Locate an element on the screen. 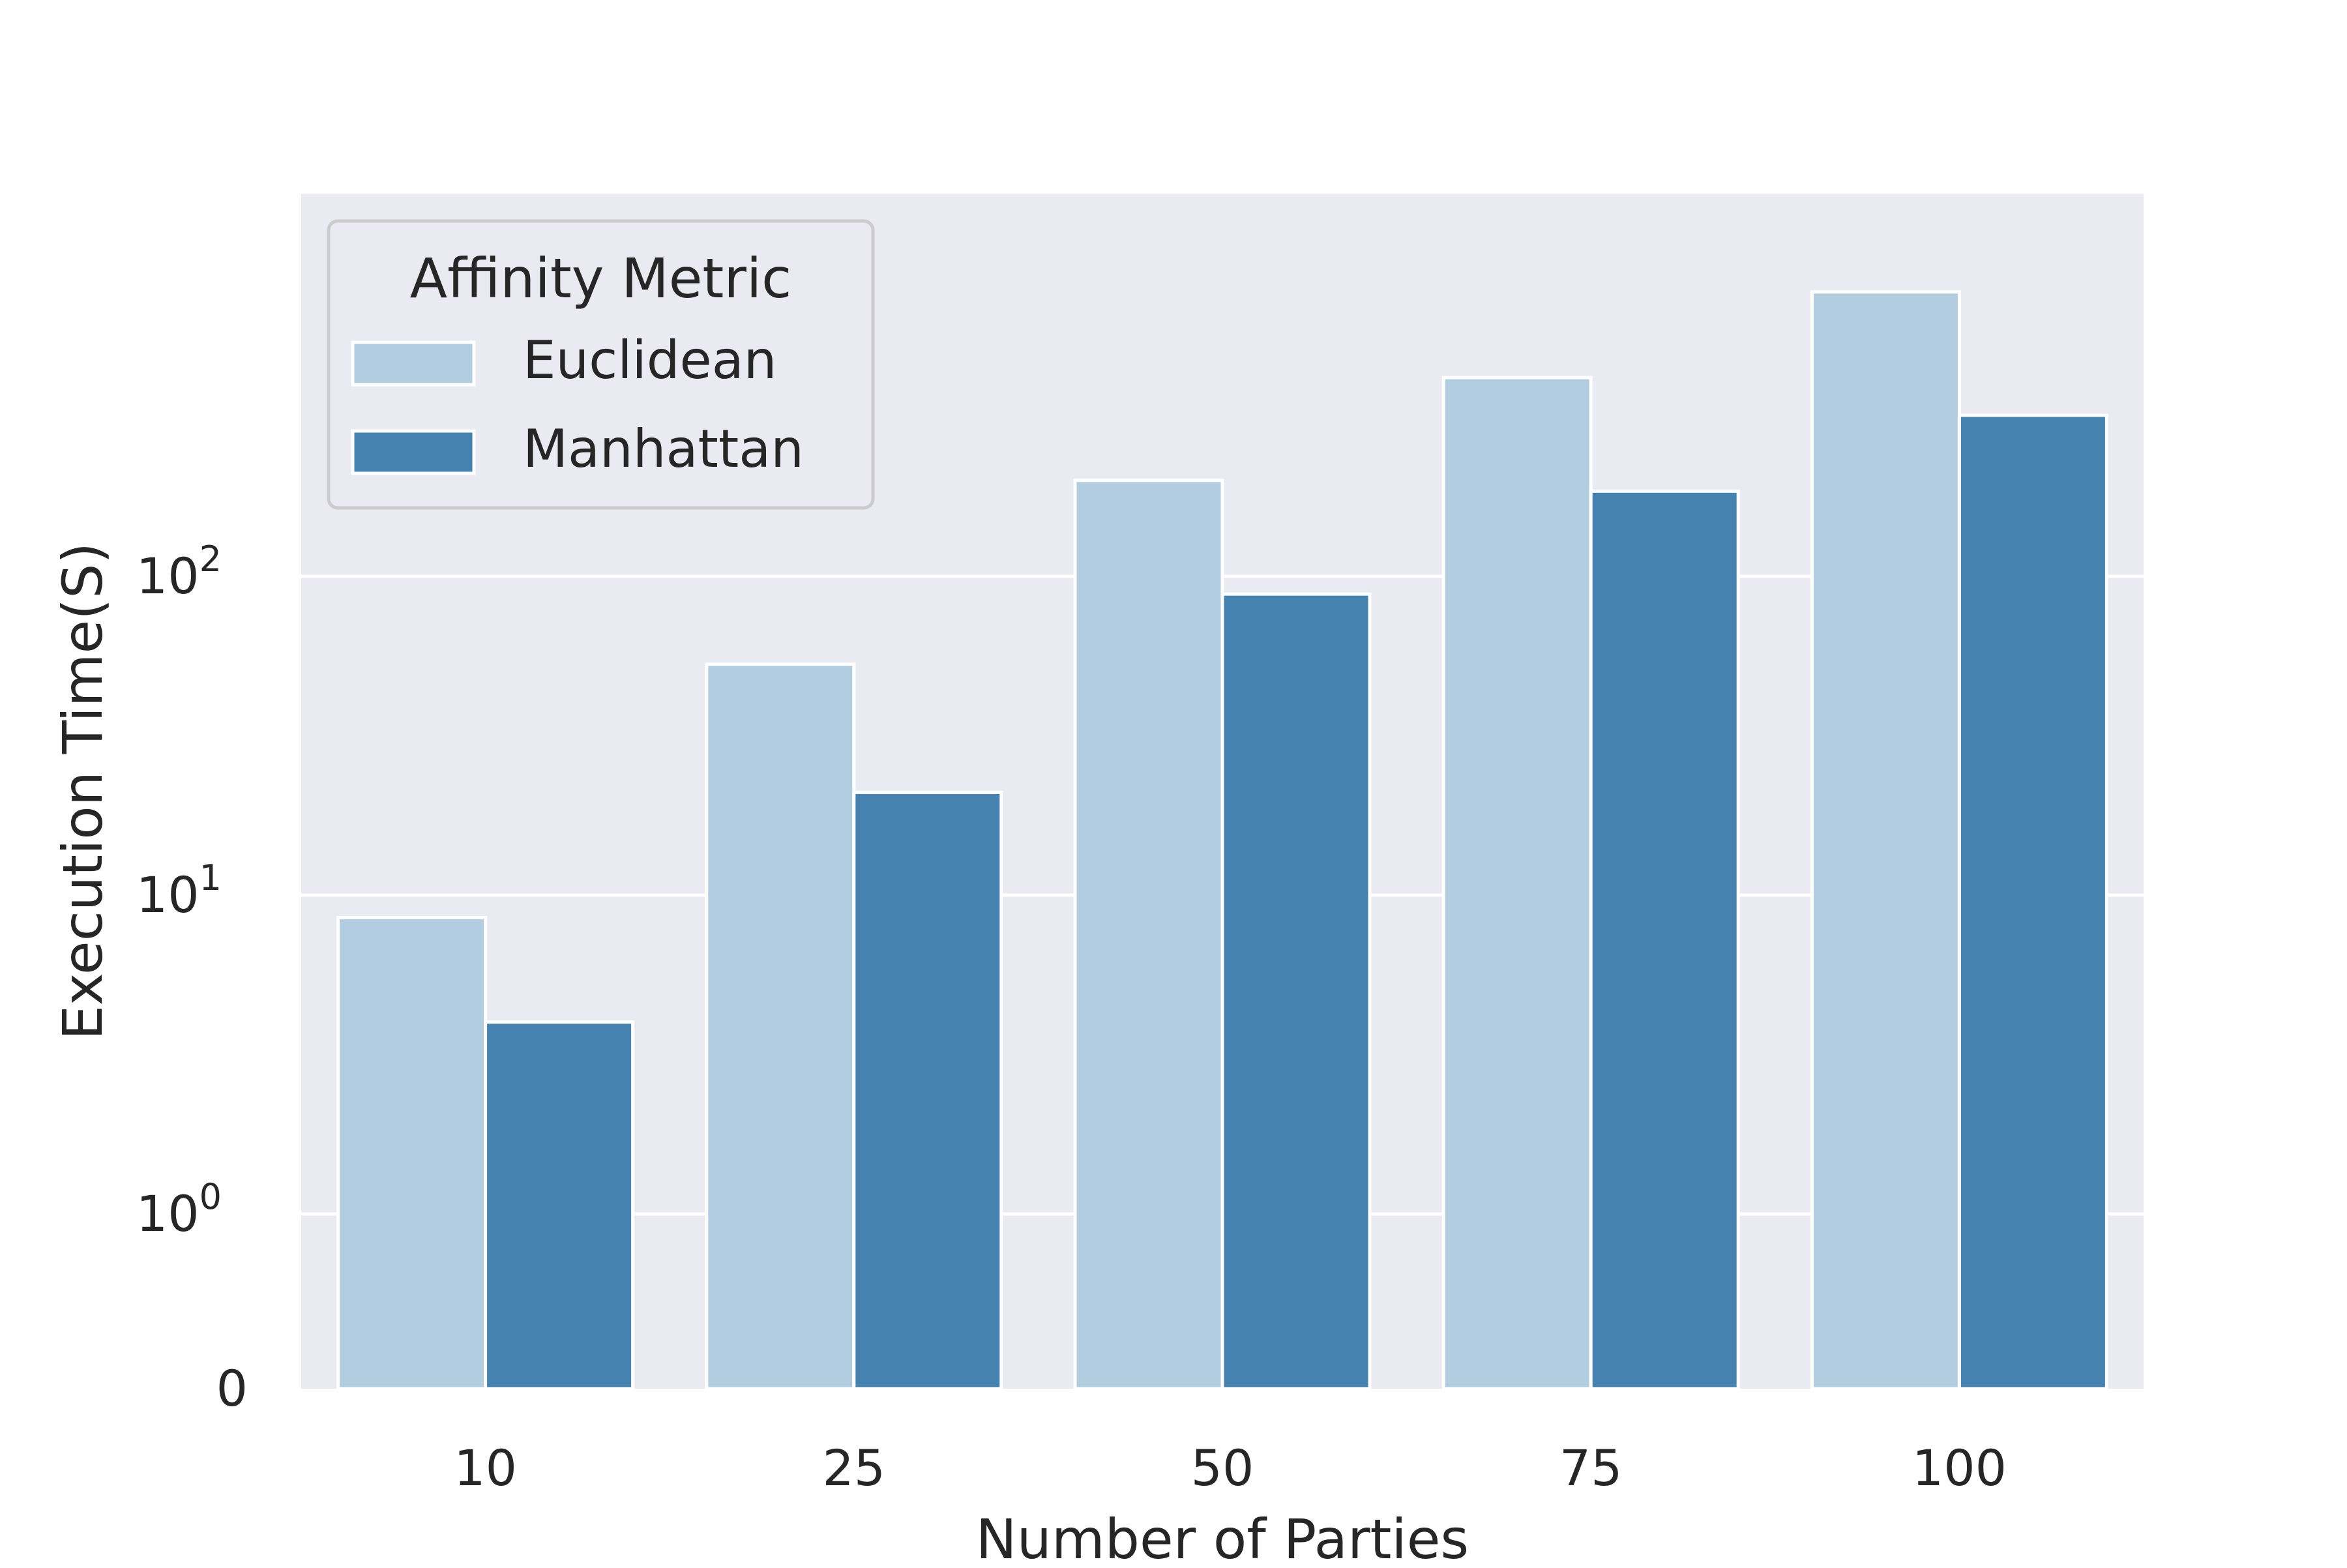 This screenshot has width=2347, height=1568. y-tick-label: 10¹ is located at coordinates (179, 890).